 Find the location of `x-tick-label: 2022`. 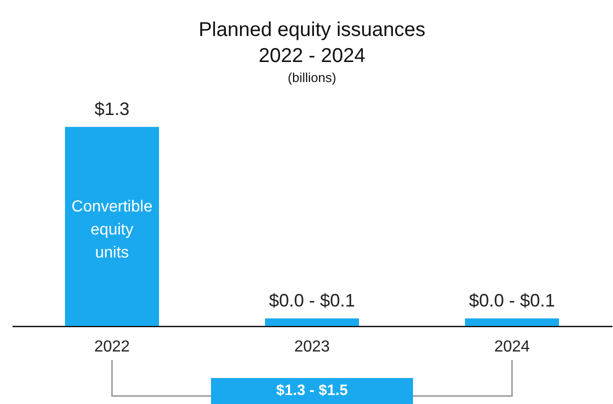

x-tick-label: 2022 is located at coordinates (112, 347).